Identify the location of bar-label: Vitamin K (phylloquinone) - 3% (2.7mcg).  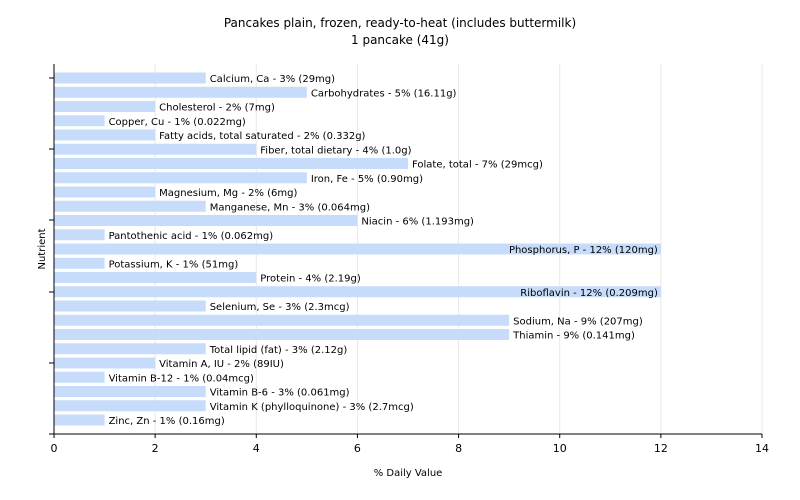
(312, 407).